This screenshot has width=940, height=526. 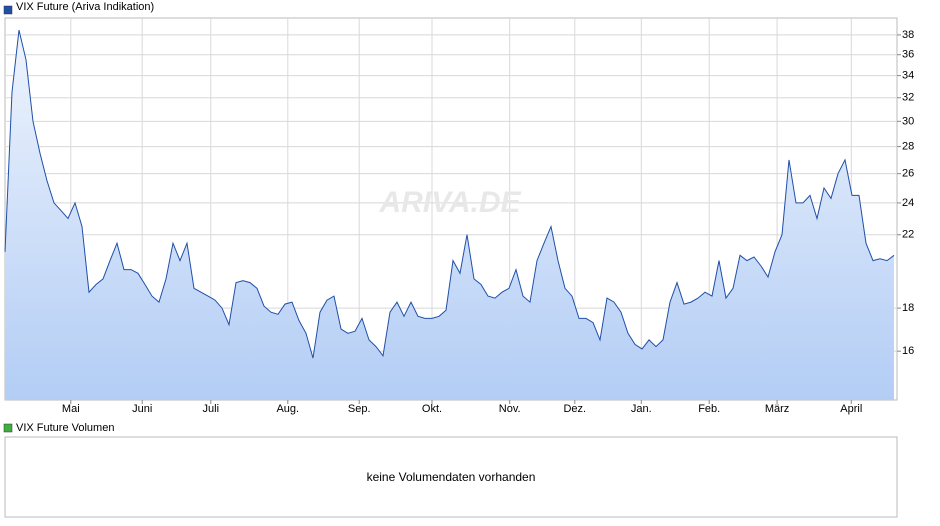 I want to click on x-tick-label: Juli, so click(x=211, y=409).